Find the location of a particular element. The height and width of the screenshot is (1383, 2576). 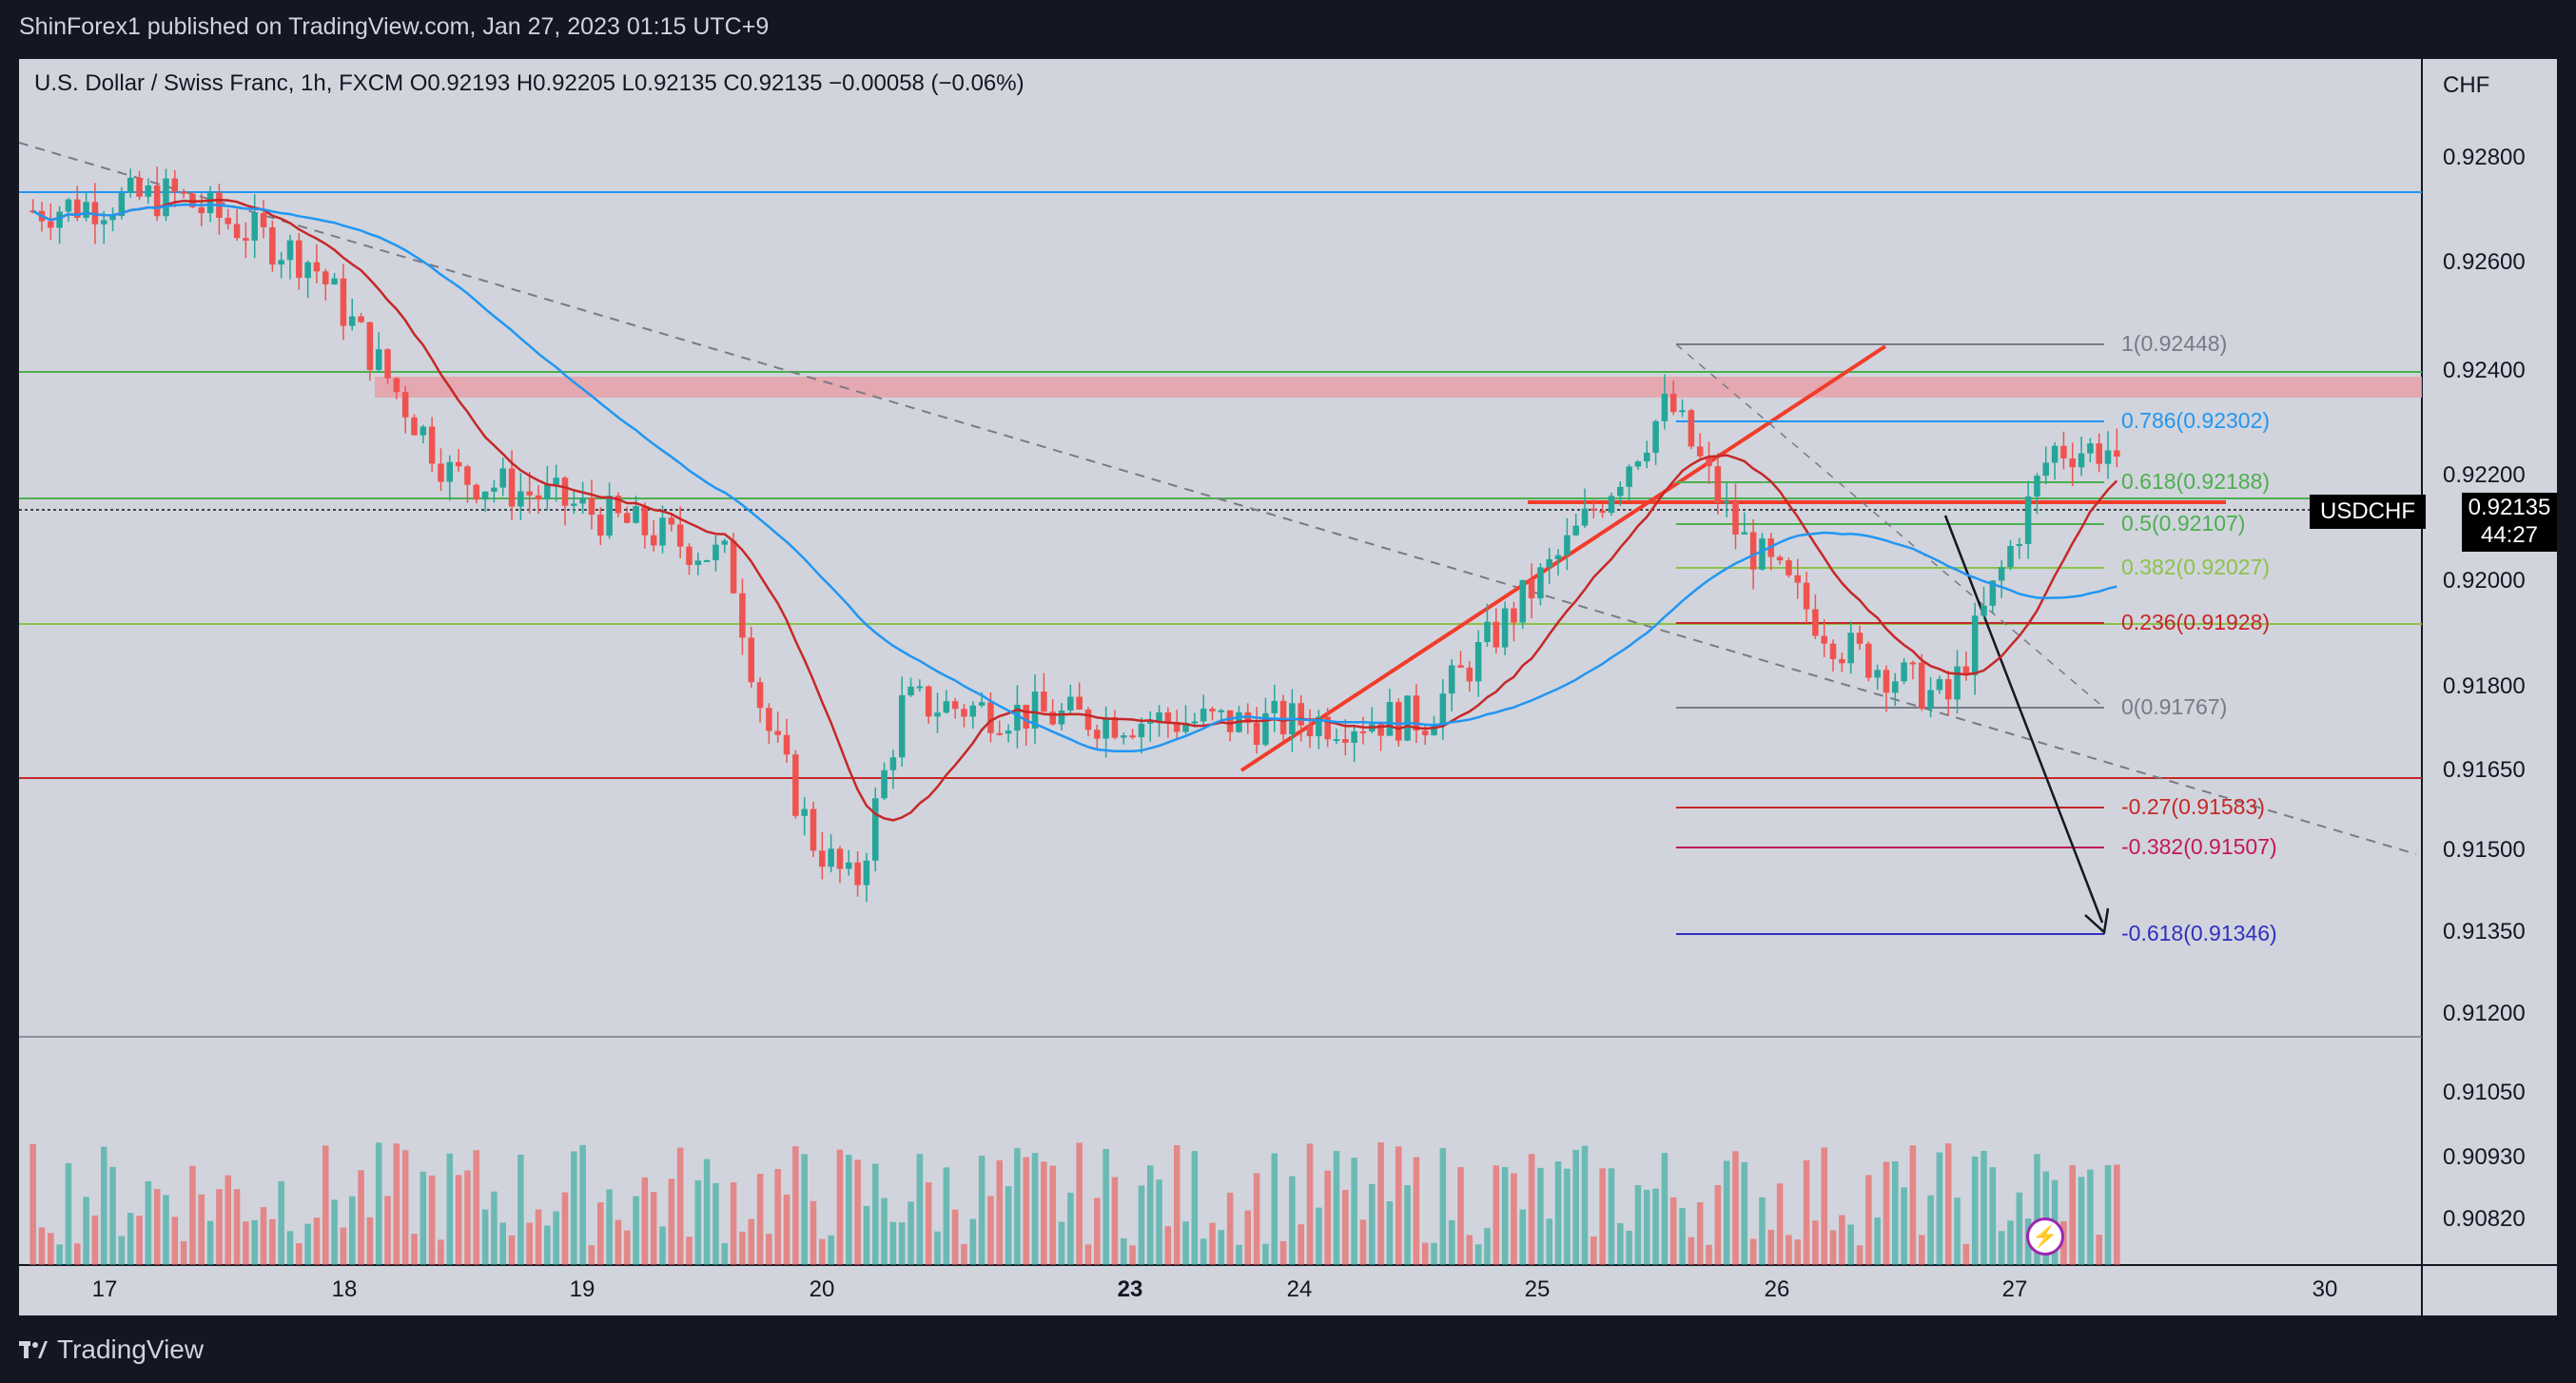

current-price-value: 0.92135 is located at coordinates (2510, 507).